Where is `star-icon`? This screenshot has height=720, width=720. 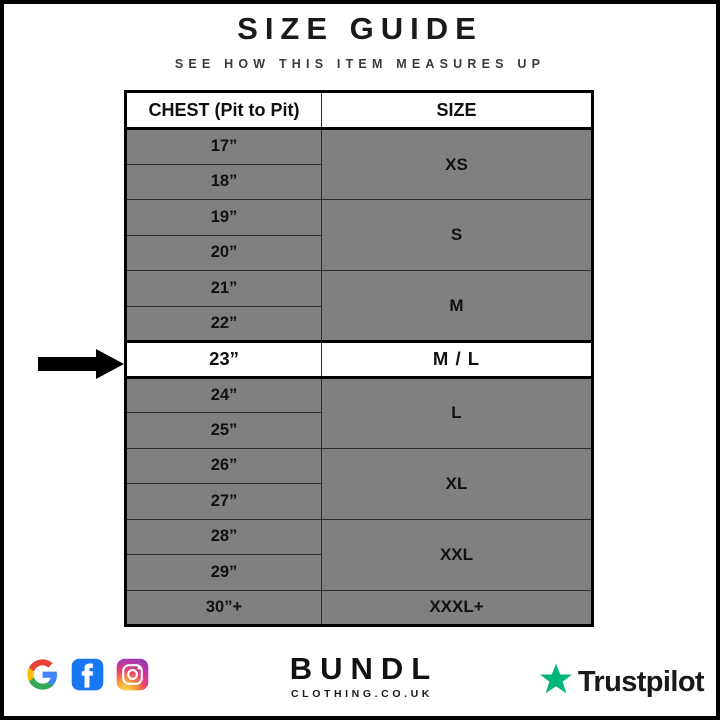 star-icon is located at coordinates (556, 681).